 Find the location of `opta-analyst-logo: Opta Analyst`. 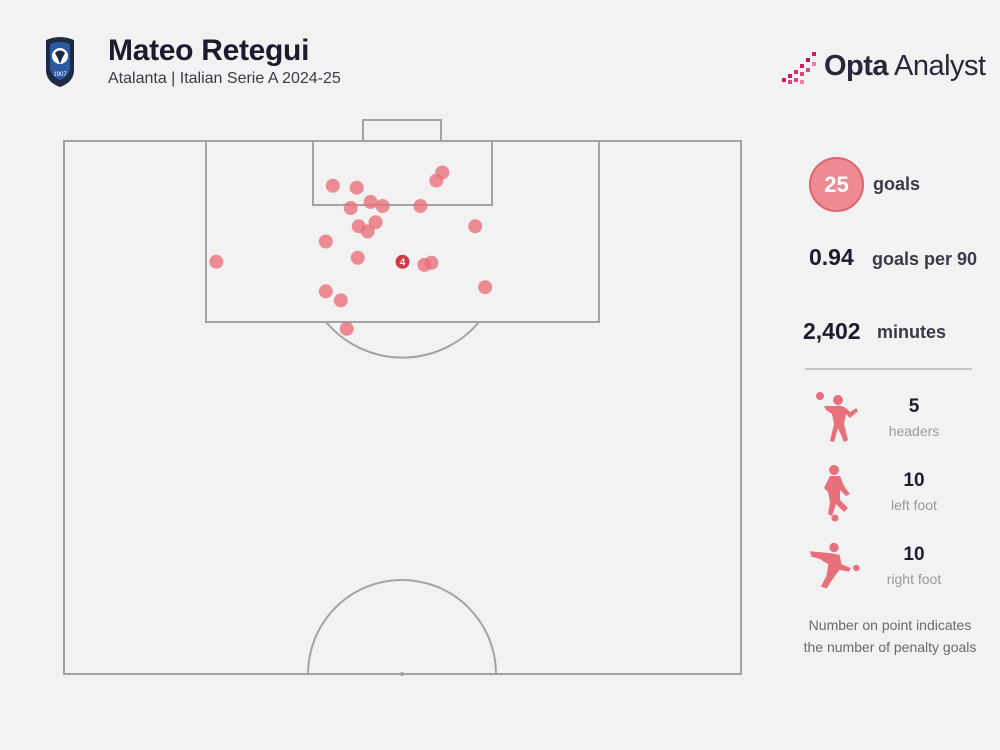

opta-analyst-logo: Opta Analyst is located at coordinates (883, 68).